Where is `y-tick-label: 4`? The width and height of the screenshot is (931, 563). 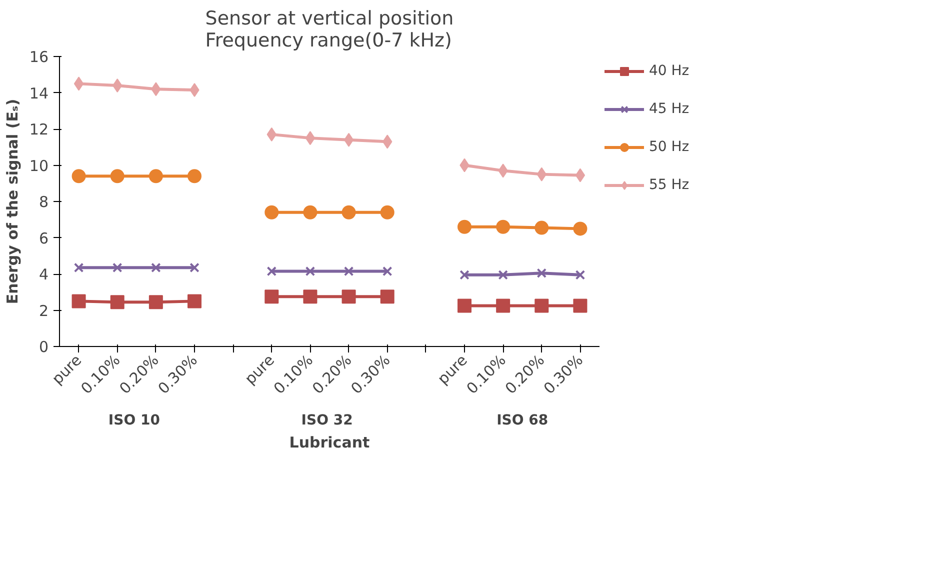 y-tick-label: 4 is located at coordinates (43, 275).